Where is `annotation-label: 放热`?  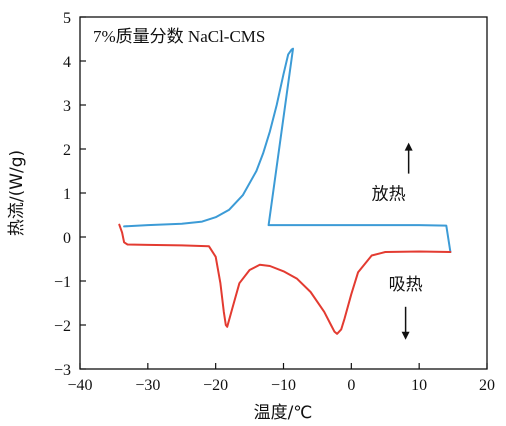 annotation-label: 放热 is located at coordinates (389, 195).